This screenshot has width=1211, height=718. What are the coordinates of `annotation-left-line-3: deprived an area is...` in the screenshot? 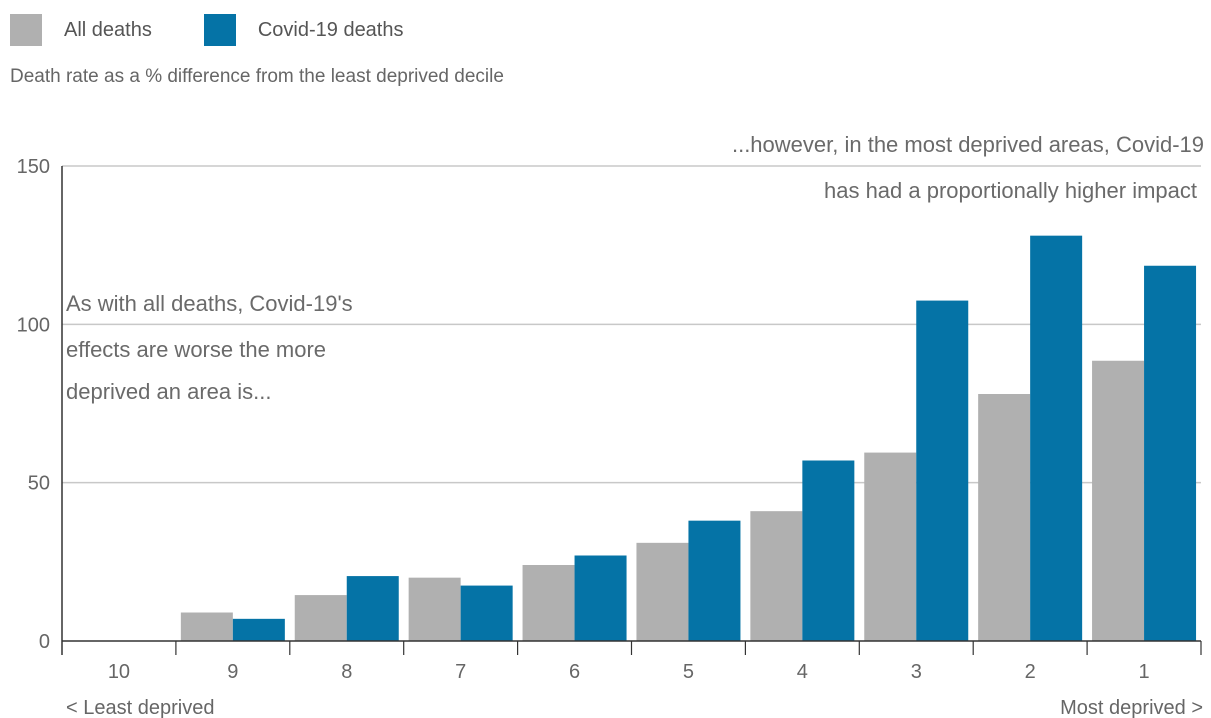 It's located at (168, 391).